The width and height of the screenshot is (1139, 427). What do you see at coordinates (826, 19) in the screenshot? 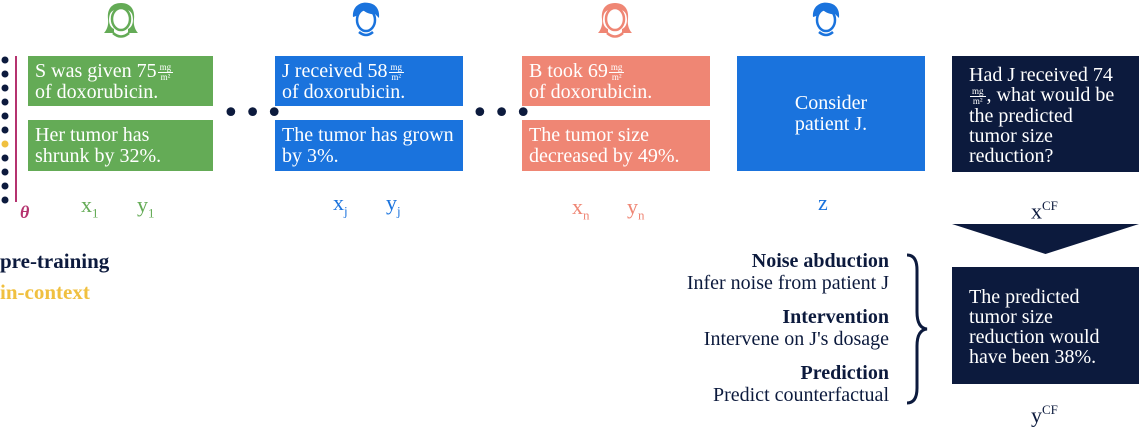
I see `person-icon-blue-z` at bounding box center [826, 19].